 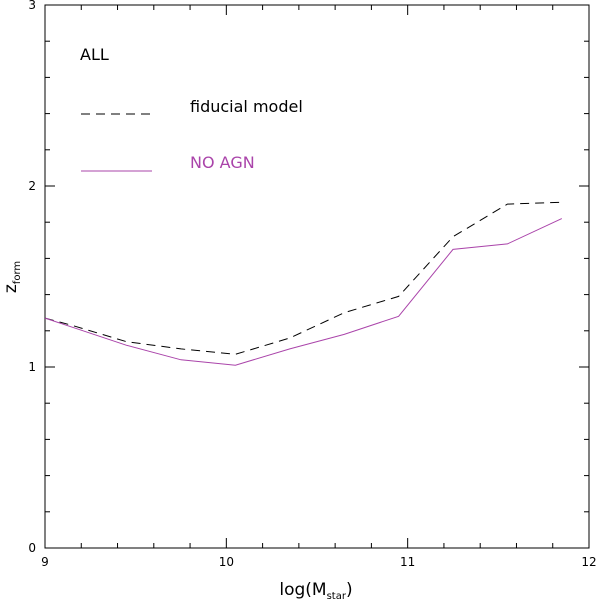 I want to click on x-tick-label: 9, so click(x=45, y=562).